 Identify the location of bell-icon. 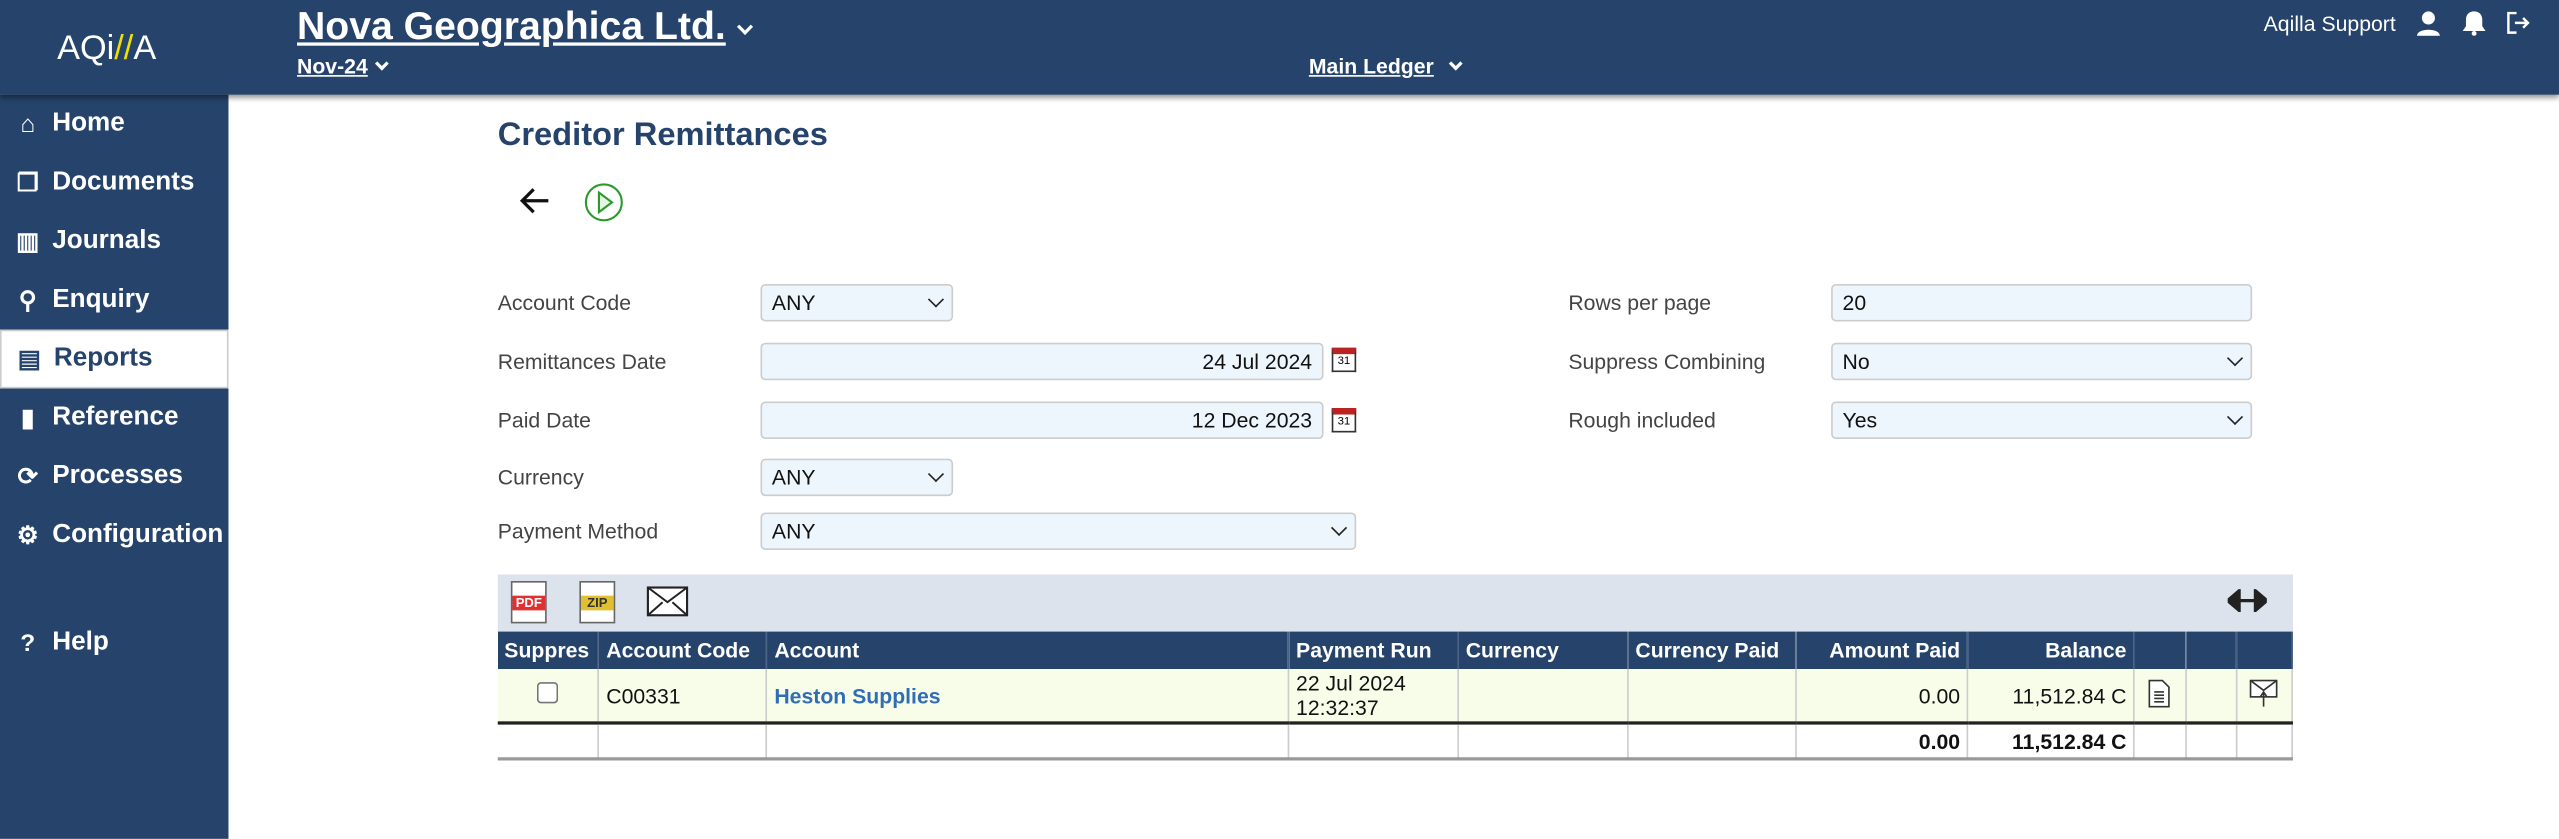
(2474, 23).